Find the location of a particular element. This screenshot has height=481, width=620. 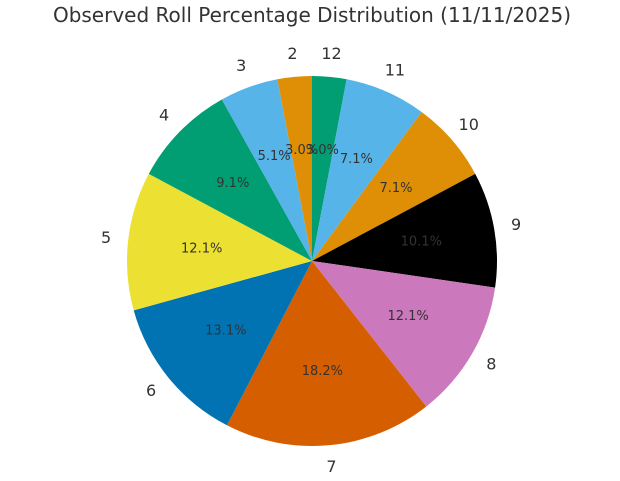

slice-percent-7: 18.2% is located at coordinates (322, 371).